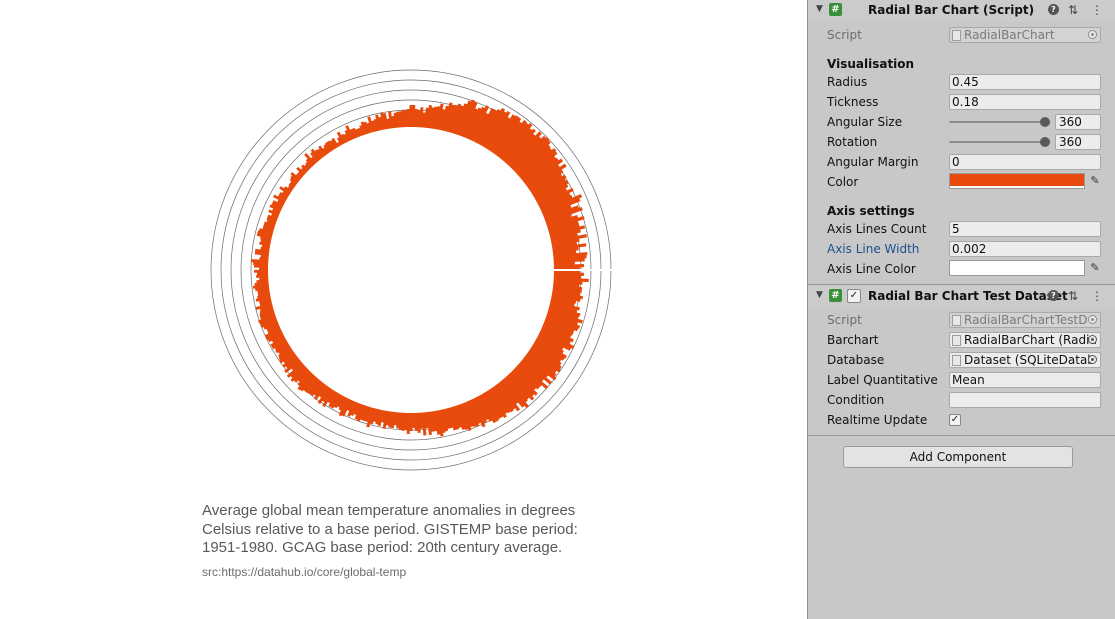 The width and height of the screenshot is (1115, 619). What do you see at coordinates (1045, 142) in the screenshot?
I see `rotation-slider-handle` at bounding box center [1045, 142].